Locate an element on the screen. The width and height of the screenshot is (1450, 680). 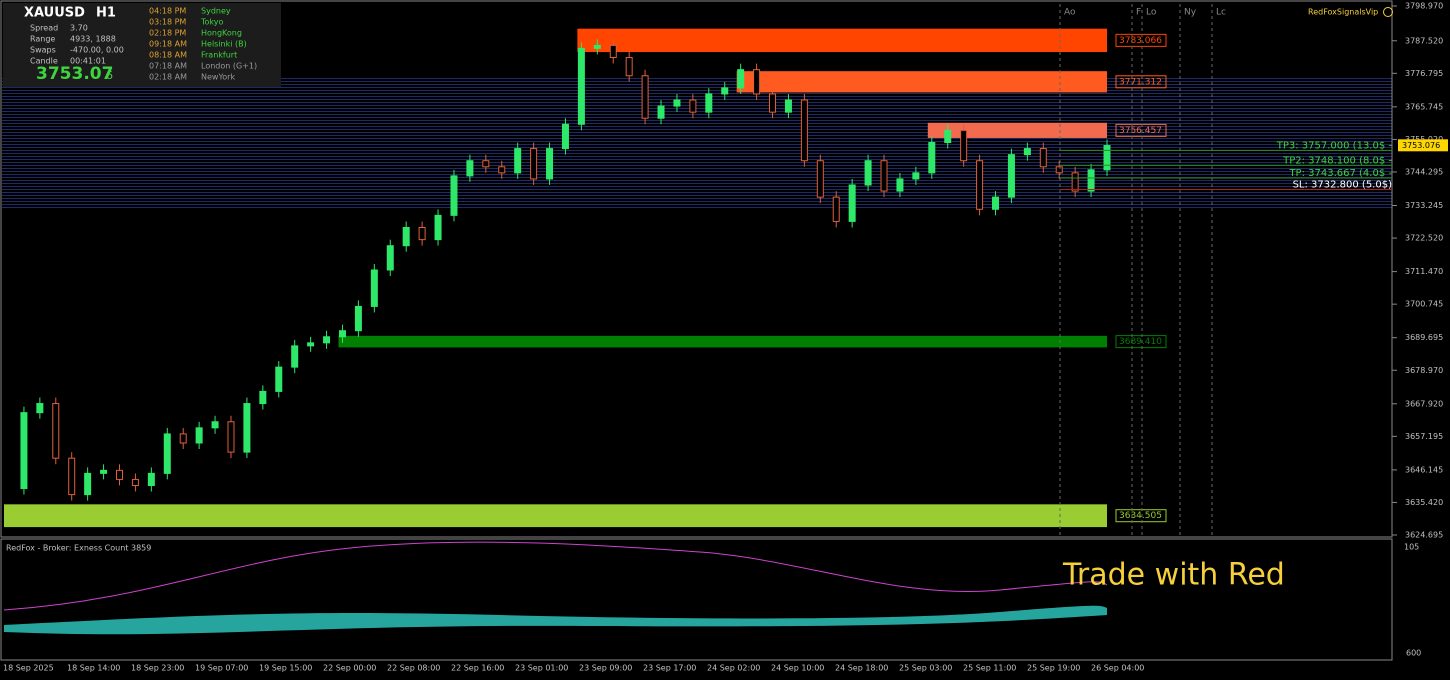
zone-label: 3634.505 is located at coordinates (1140, 516).